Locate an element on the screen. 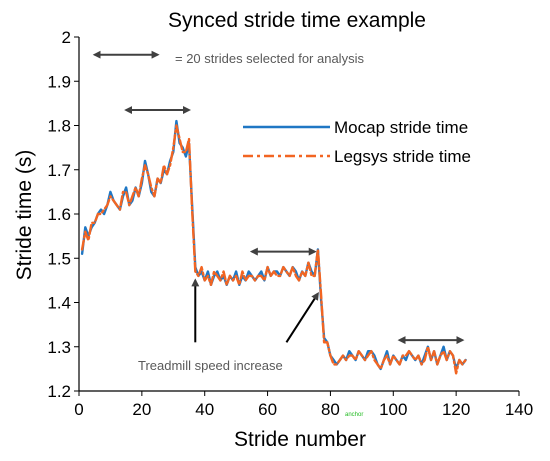 The image size is (550, 461). y-tick-label: 1.7 is located at coordinates (59, 170).